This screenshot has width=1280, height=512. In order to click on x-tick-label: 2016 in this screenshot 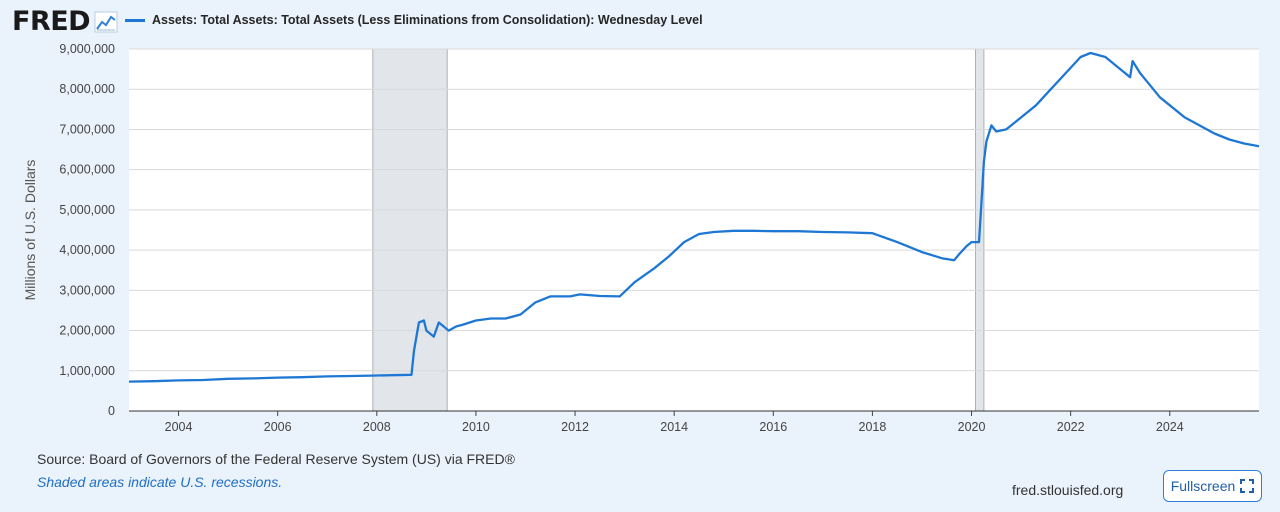, I will do `click(773, 427)`.